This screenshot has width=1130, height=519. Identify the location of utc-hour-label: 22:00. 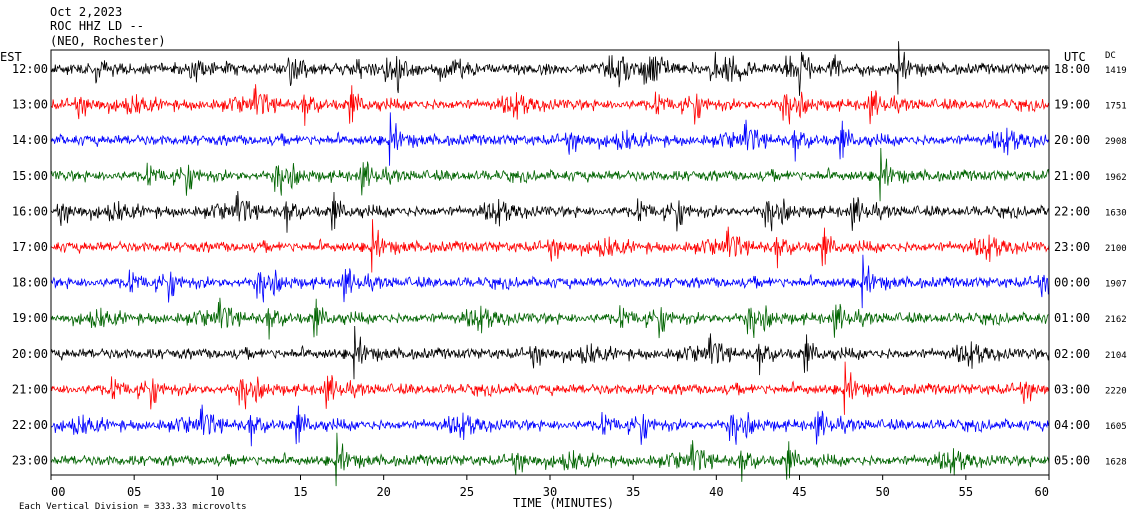
(1072, 211).